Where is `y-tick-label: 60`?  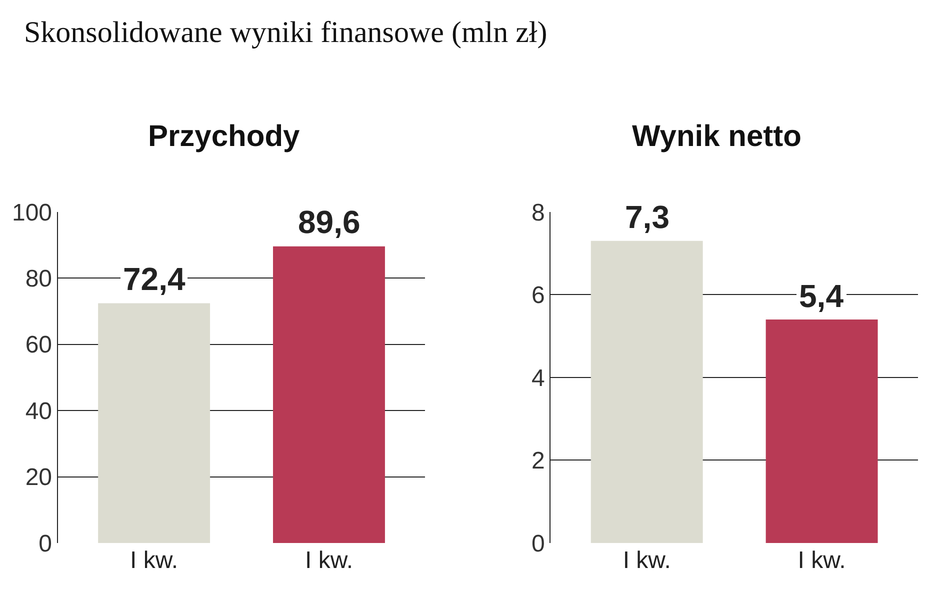
y-tick-label: 60 is located at coordinates (38, 345).